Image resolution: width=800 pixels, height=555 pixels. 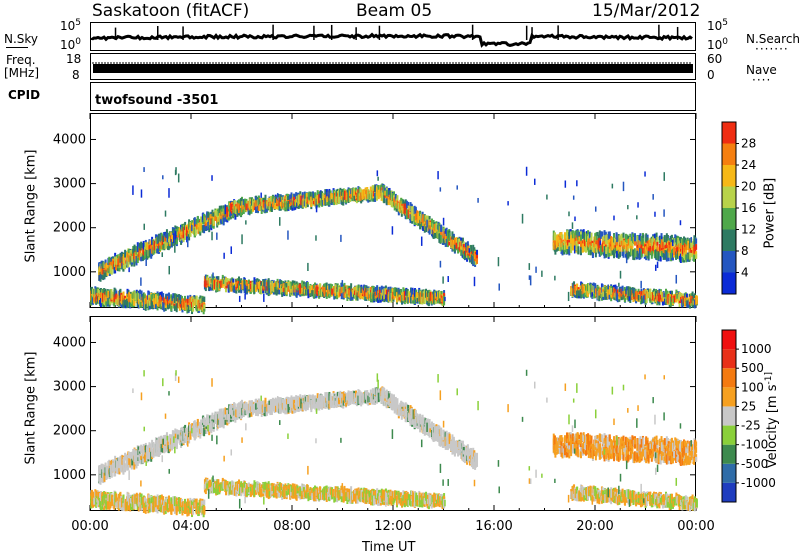 What do you see at coordinates (392, 526) in the screenshot?
I see `x-tick-label: 12:00` at bounding box center [392, 526].